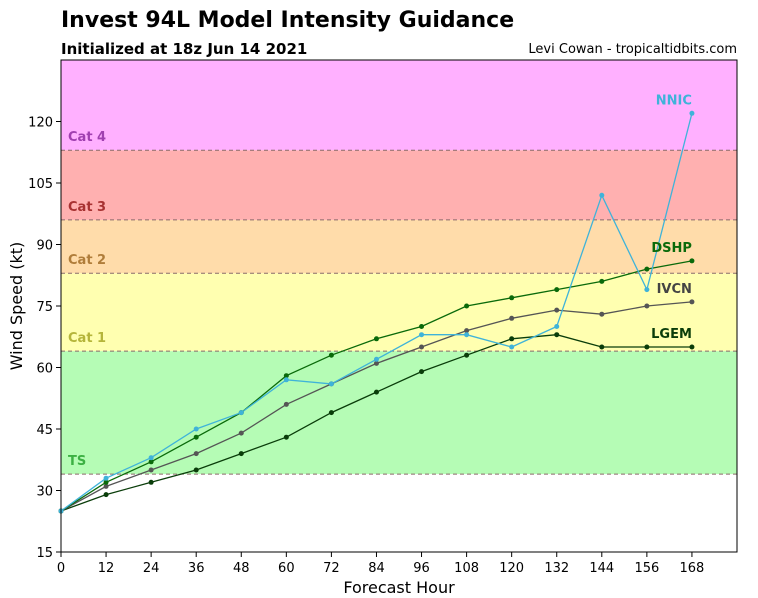 This screenshot has width=758, height=598. Describe the element at coordinates (61, 568) in the screenshot. I see `x-tick-label: 0` at that location.